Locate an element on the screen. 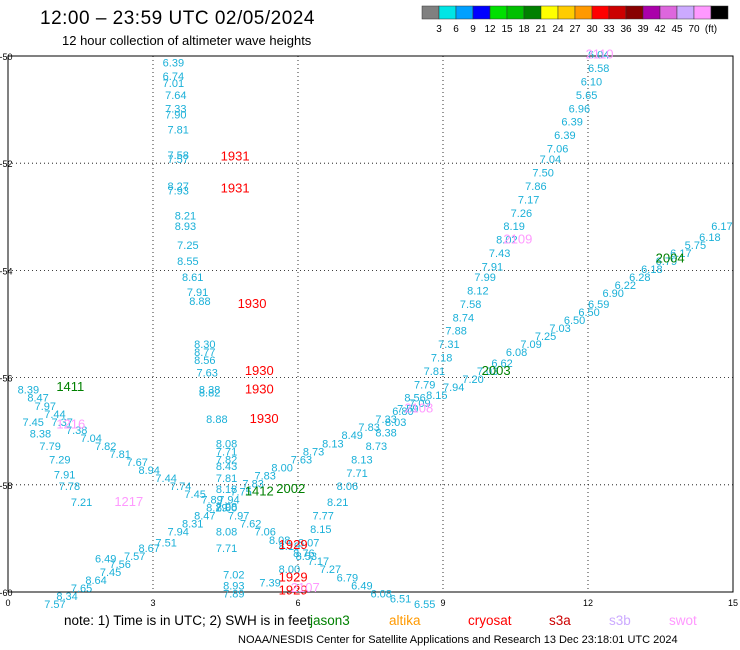 Image resolution: width=740 pixels, height=650 pixels. wave-height-point: 8.56 is located at coordinates (204, 361).